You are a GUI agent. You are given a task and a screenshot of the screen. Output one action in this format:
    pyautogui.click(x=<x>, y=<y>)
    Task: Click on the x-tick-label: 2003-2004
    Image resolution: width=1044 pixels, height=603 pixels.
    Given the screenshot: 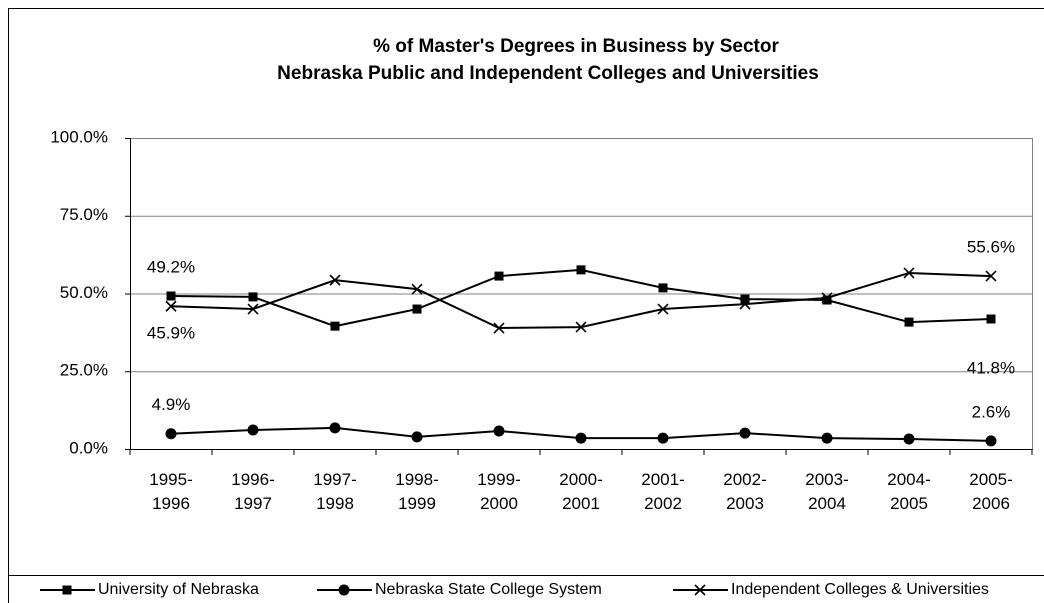 What is the action you would take?
    pyautogui.click(x=826, y=491)
    